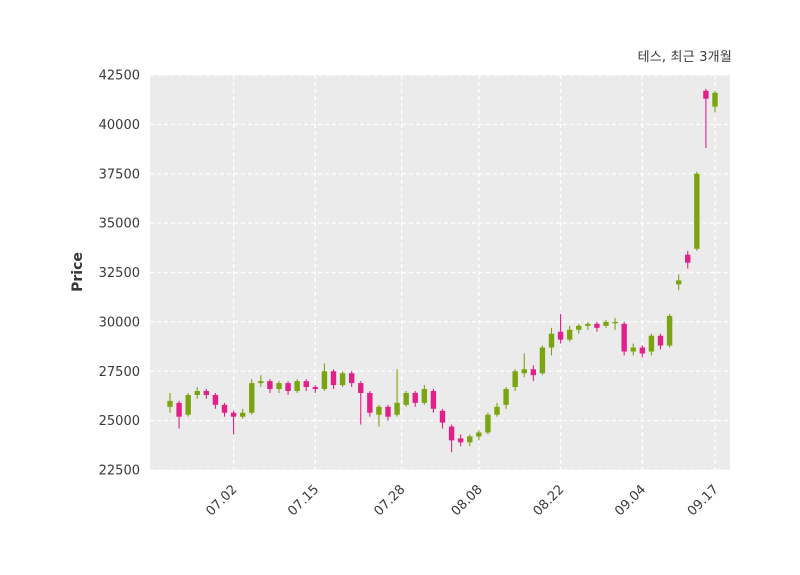 This screenshot has width=800, height=575. What do you see at coordinates (78, 272) in the screenshot?
I see `y-axis-label: Price` at bounding box center [78, 272].